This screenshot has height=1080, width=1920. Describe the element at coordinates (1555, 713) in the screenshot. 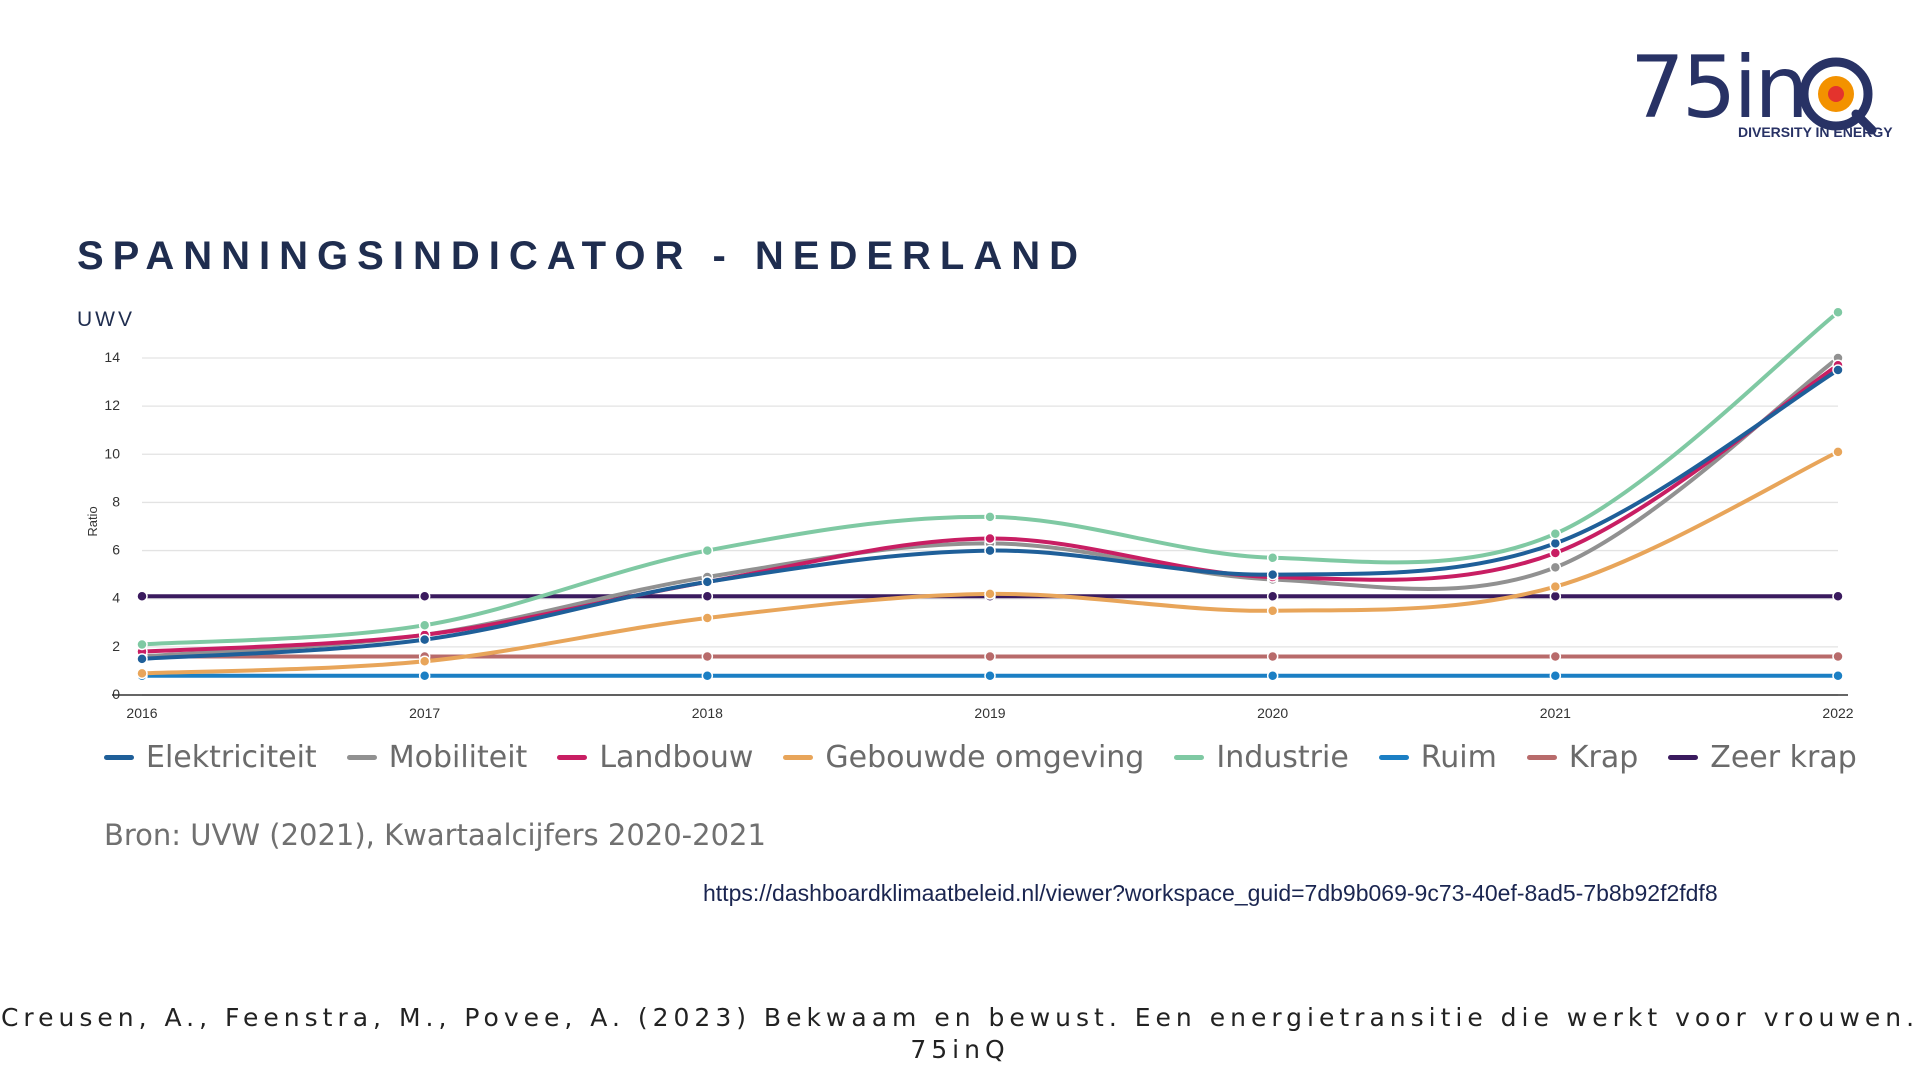

I see `x-tick-label: 2021` at that location.